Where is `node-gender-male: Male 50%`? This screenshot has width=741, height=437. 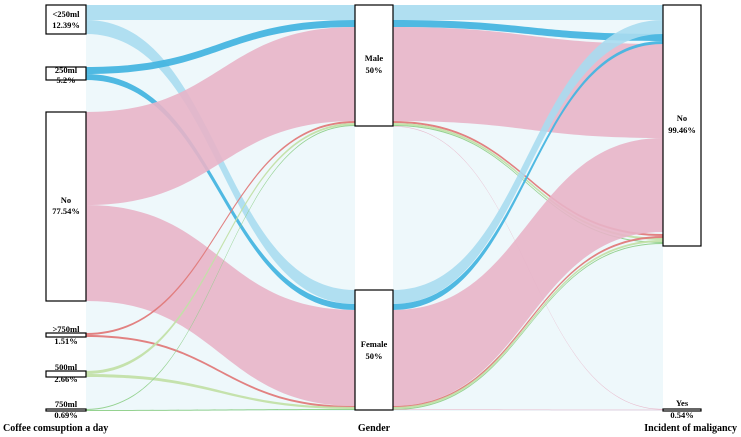
node-gender-male: Male 50% is located at coordinates (374, 65).